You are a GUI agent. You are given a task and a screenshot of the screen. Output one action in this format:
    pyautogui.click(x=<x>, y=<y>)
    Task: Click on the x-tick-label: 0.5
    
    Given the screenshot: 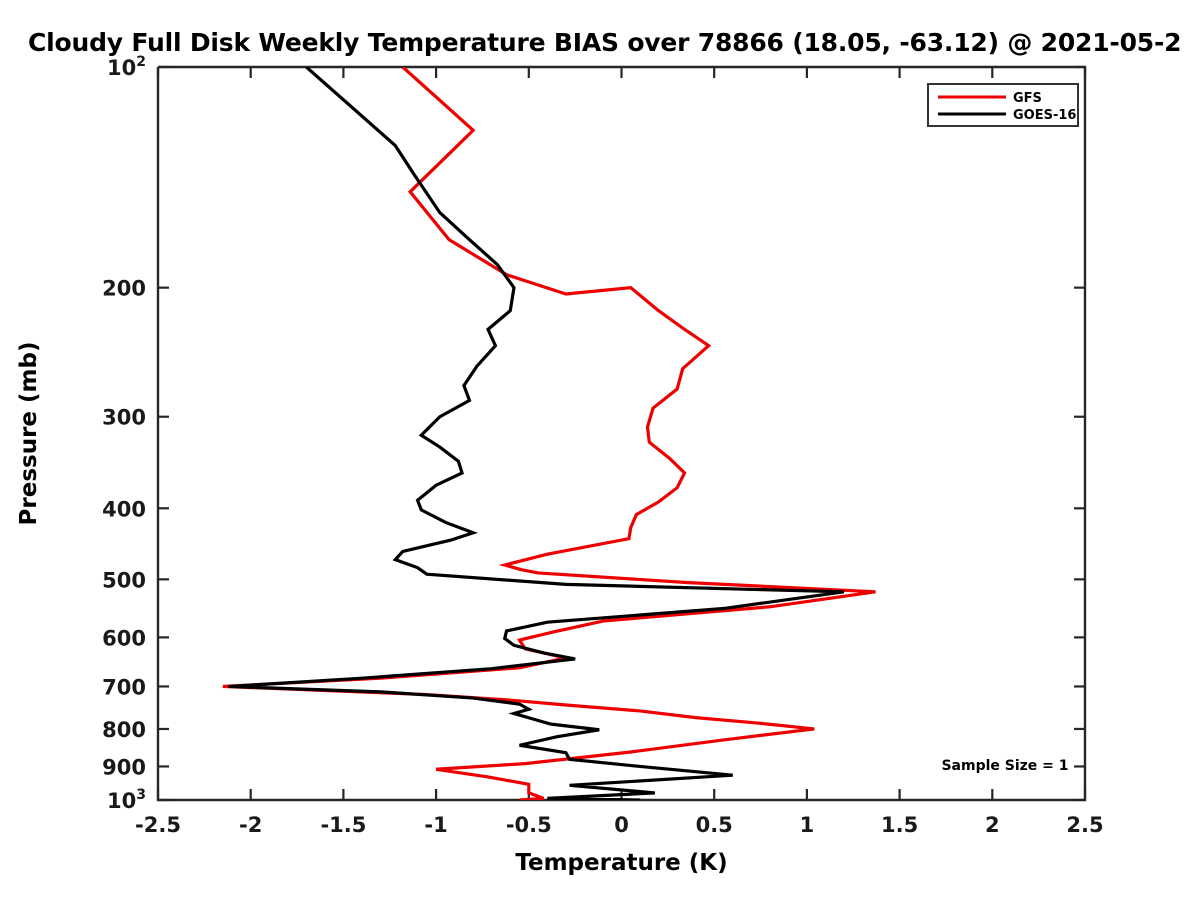 What is the action you would take?
    pyautogui.click(x=714, y=825)
    